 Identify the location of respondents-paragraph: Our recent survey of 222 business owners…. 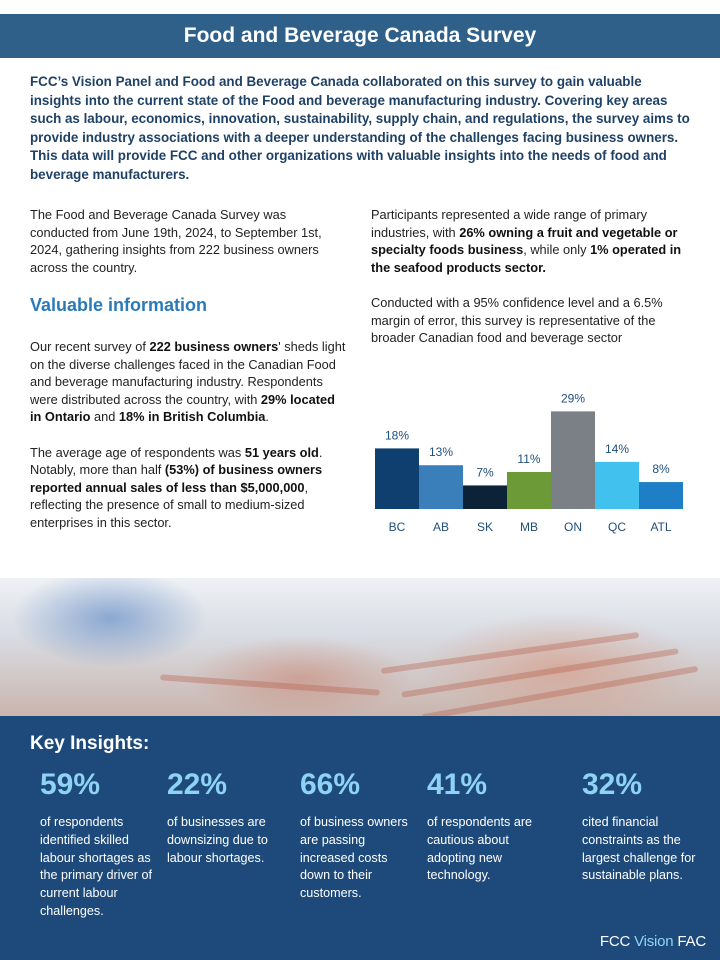
(188, 381).